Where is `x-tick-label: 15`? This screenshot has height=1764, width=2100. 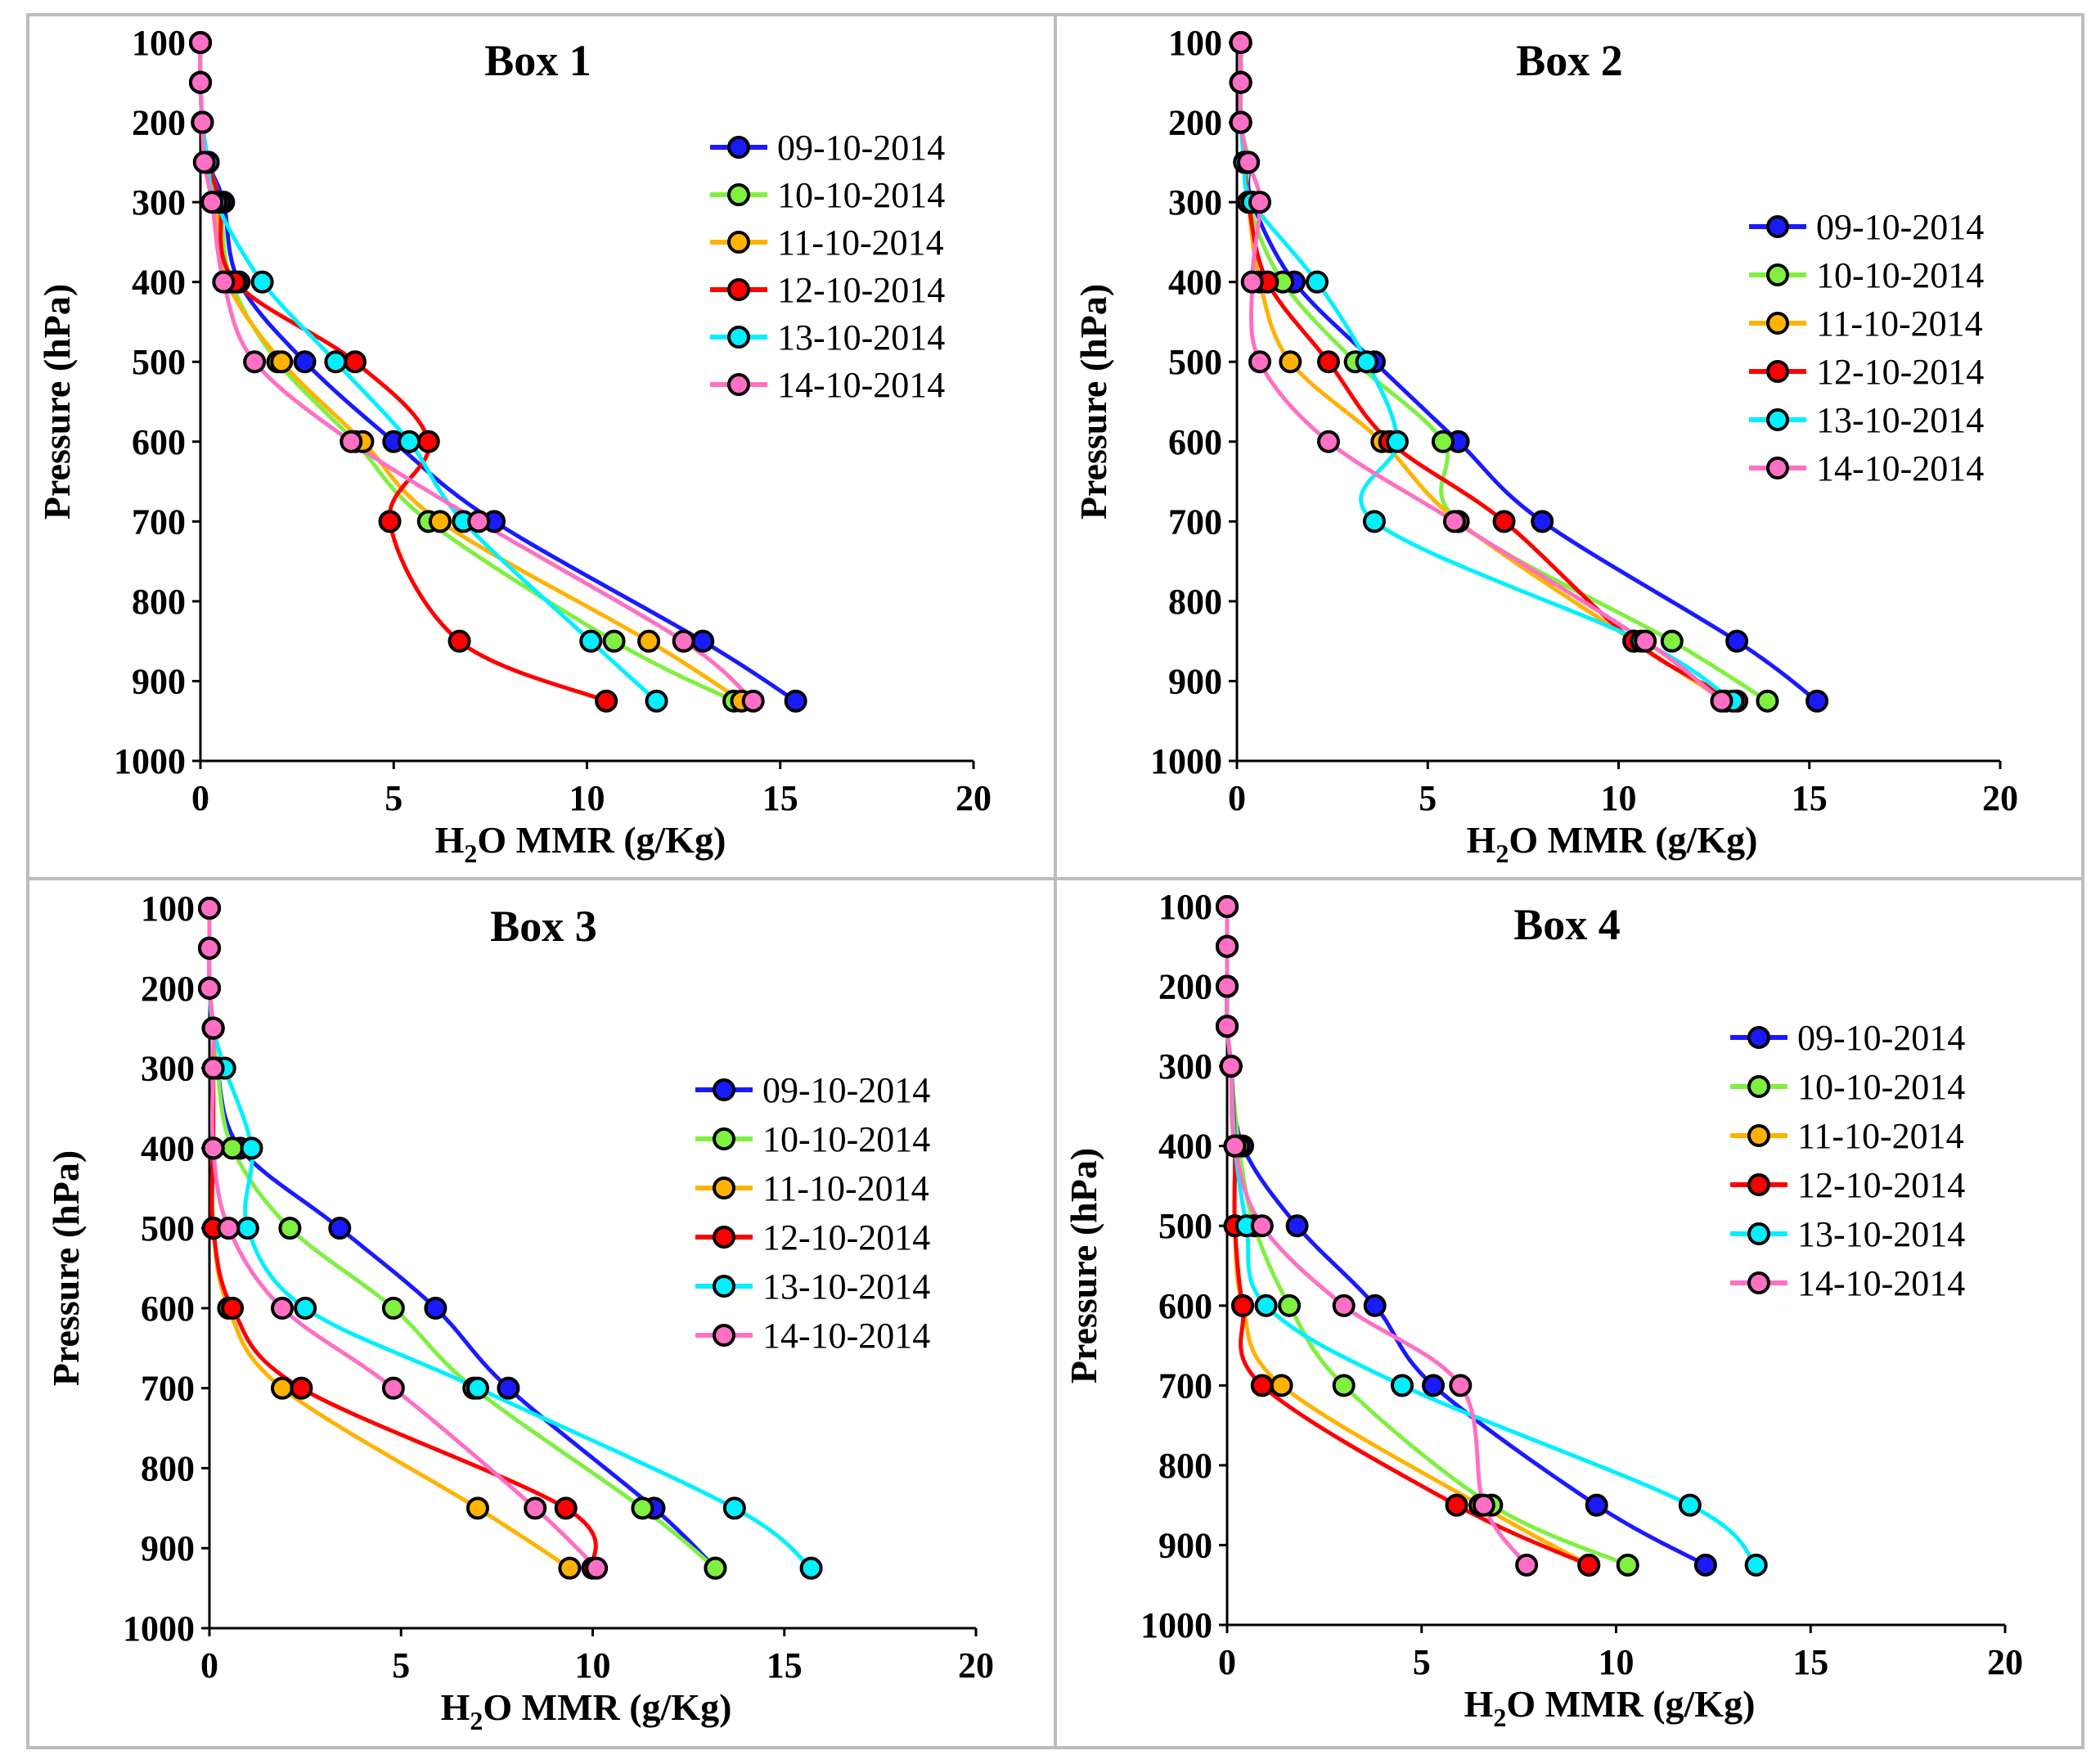 x-tick-label: 15 is located at coordinates (785, 1665).